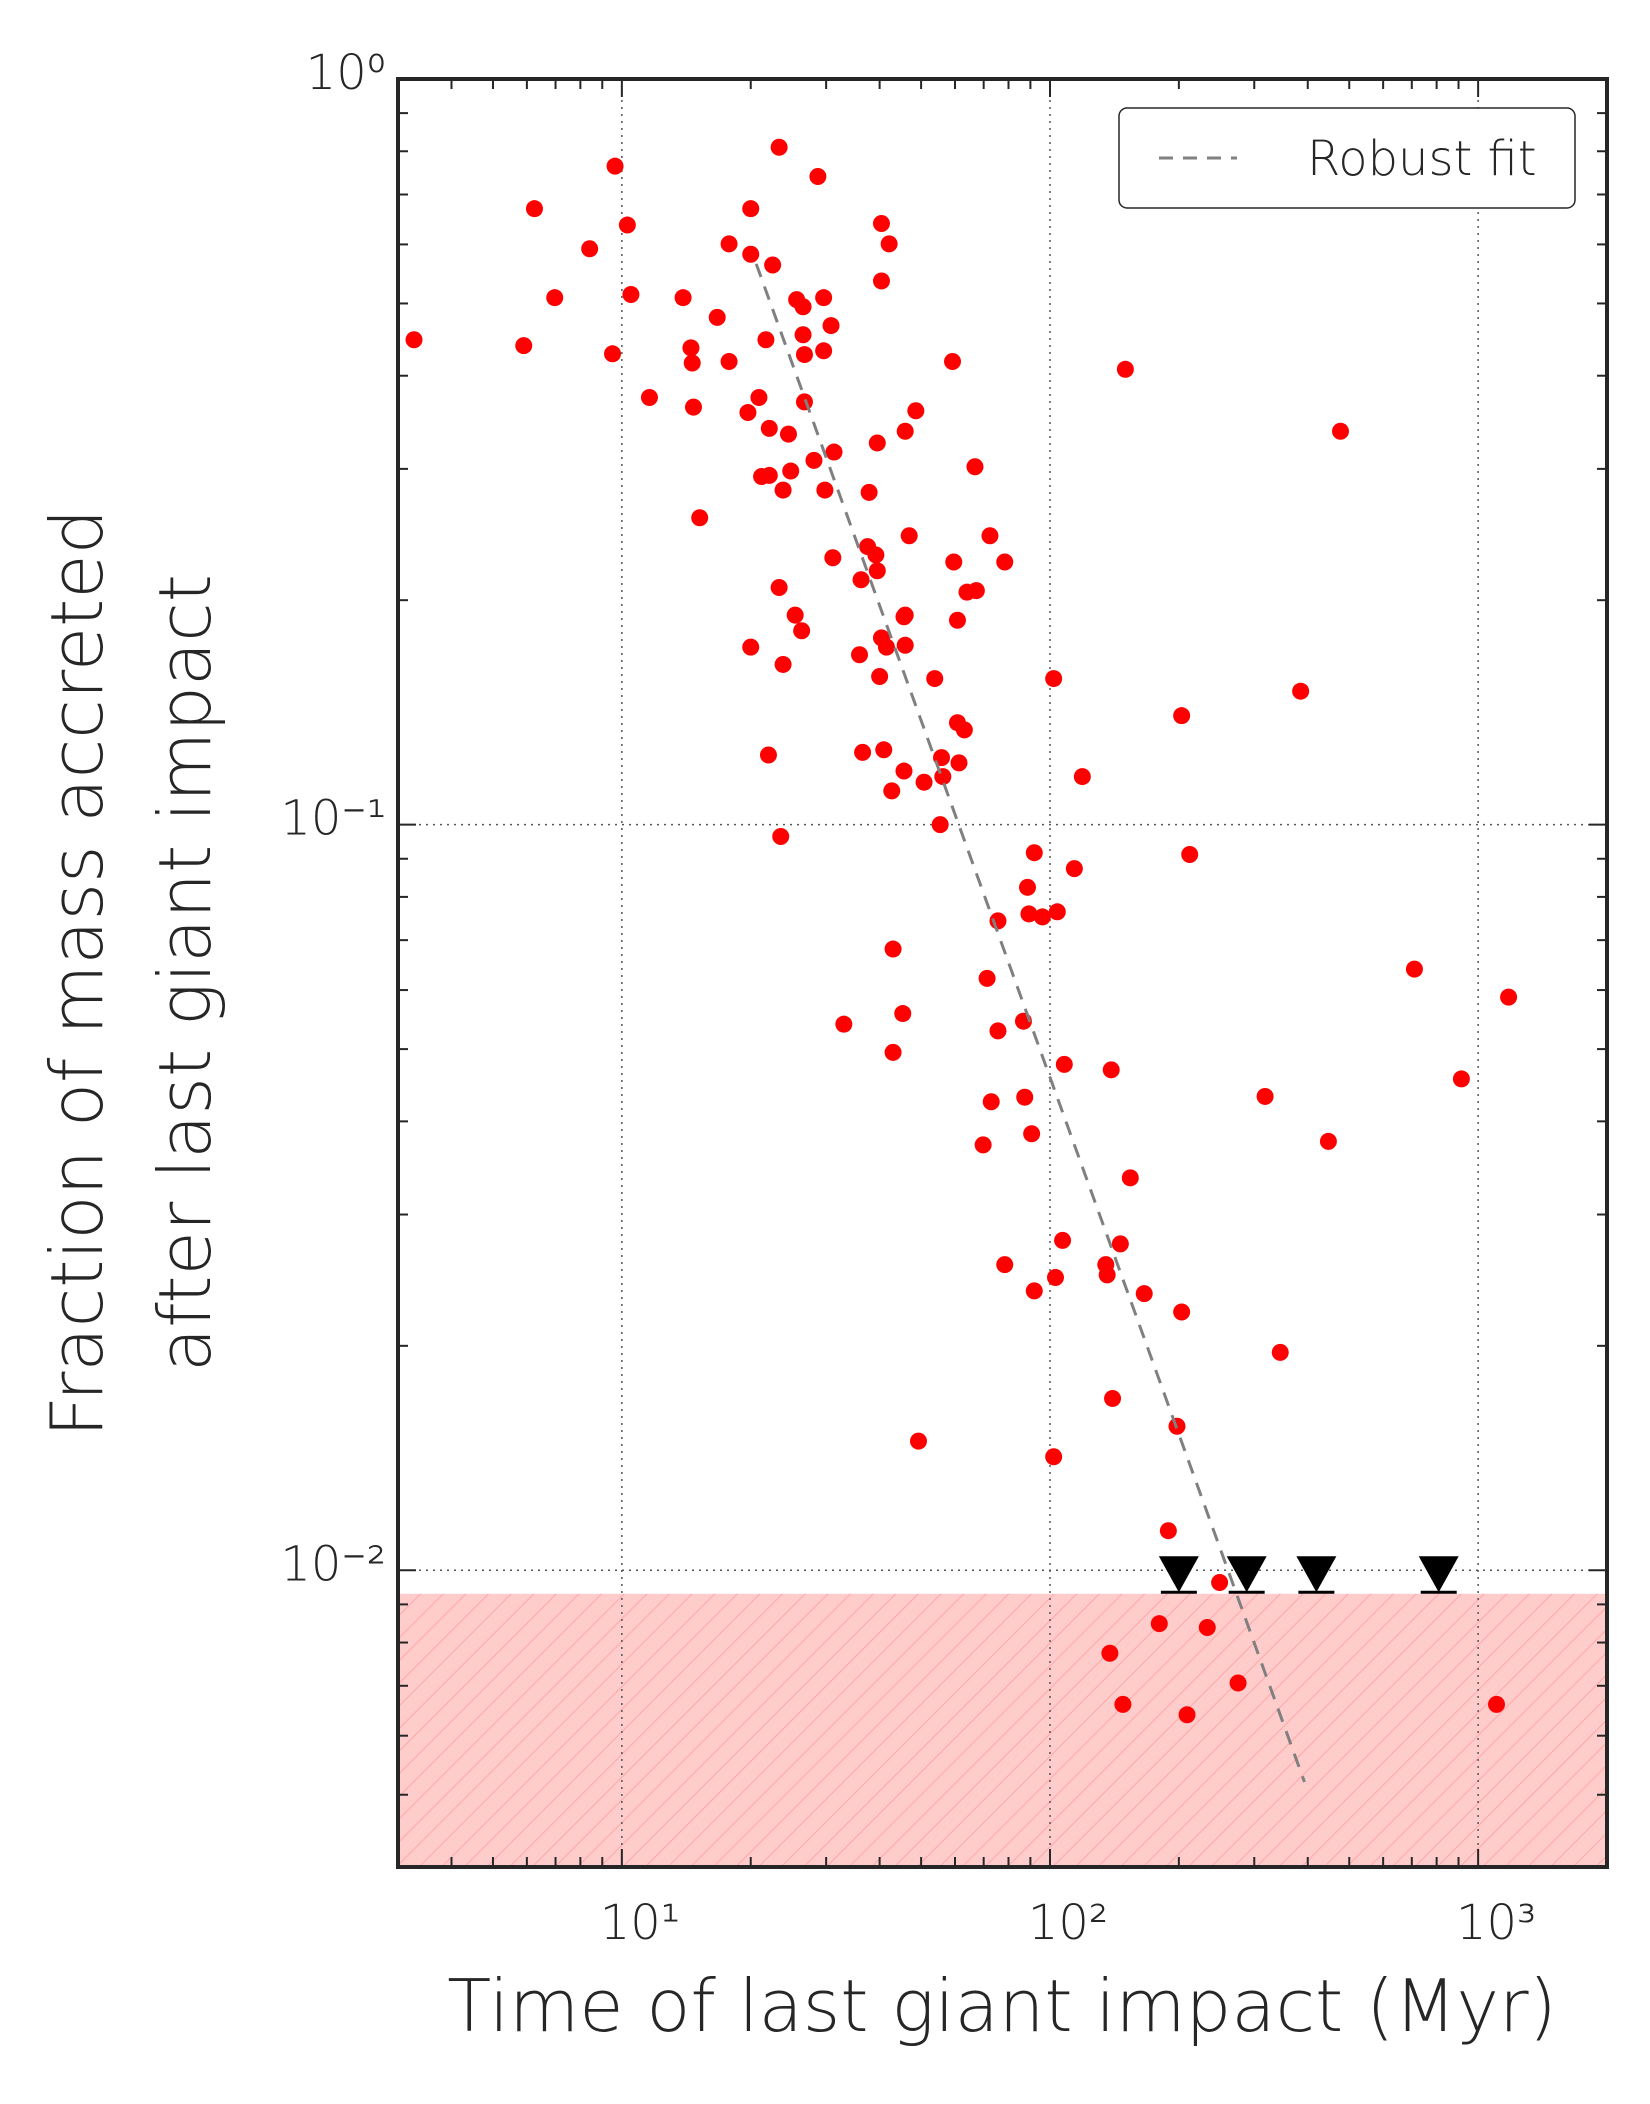  Describe the element at coordinates (1068, 1923) in the screenshot. I see `x-tick-label: 10²` at that location.